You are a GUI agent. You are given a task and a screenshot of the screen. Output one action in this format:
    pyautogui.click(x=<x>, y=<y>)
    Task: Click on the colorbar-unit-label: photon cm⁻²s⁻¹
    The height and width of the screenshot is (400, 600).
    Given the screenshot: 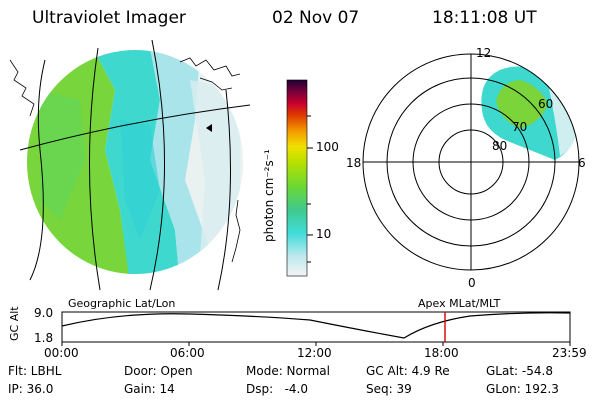 What is the action you would take?
    pyautogui.click(x=269, y=195)
    